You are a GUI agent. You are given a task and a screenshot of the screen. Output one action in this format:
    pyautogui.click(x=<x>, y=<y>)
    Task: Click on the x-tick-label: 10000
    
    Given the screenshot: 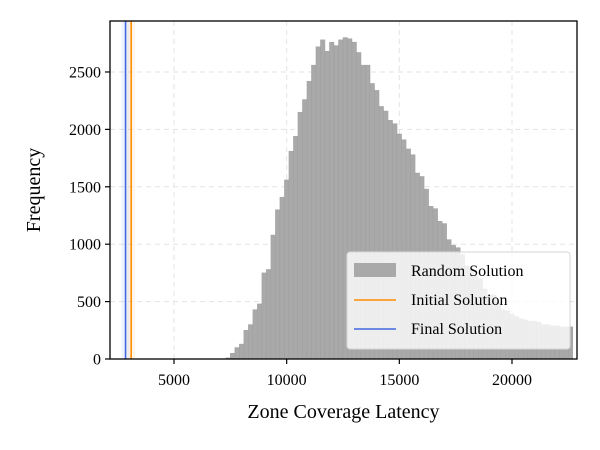 What is the action you would take?
    pyautogui.click(x=287, y=380)
    